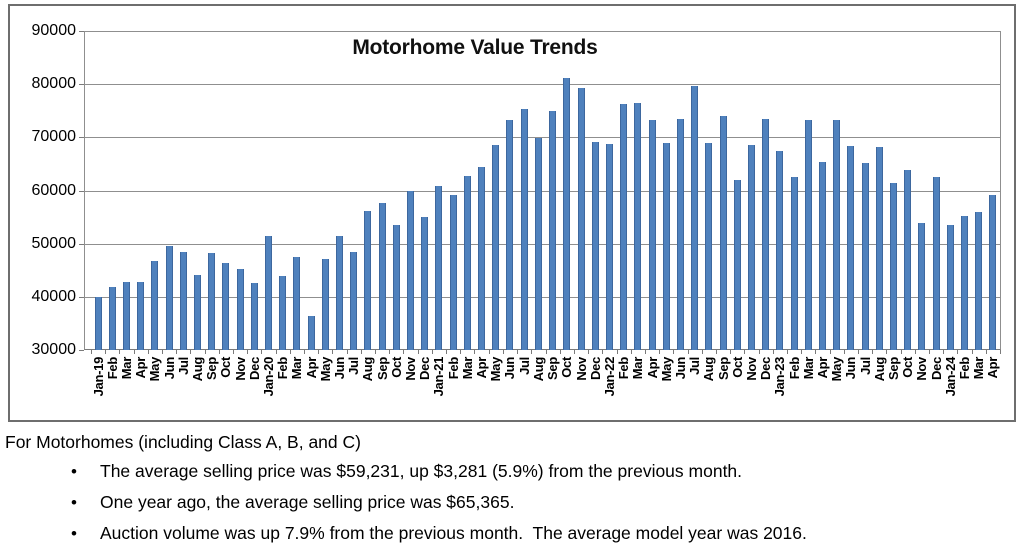 The height and width of the screenshot is (548, 1024). Describe the element at coordinates (475, 47) in the screenshot. I see `chart-title: Motorhome Value Trends` at that location.